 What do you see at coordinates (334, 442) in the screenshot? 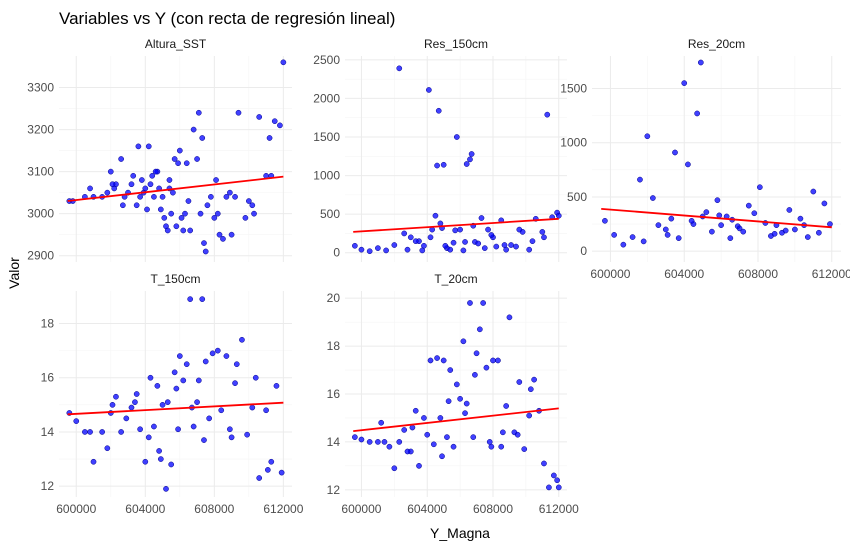
I see `y-tick-label: 14` at bounding box center [334, 442].